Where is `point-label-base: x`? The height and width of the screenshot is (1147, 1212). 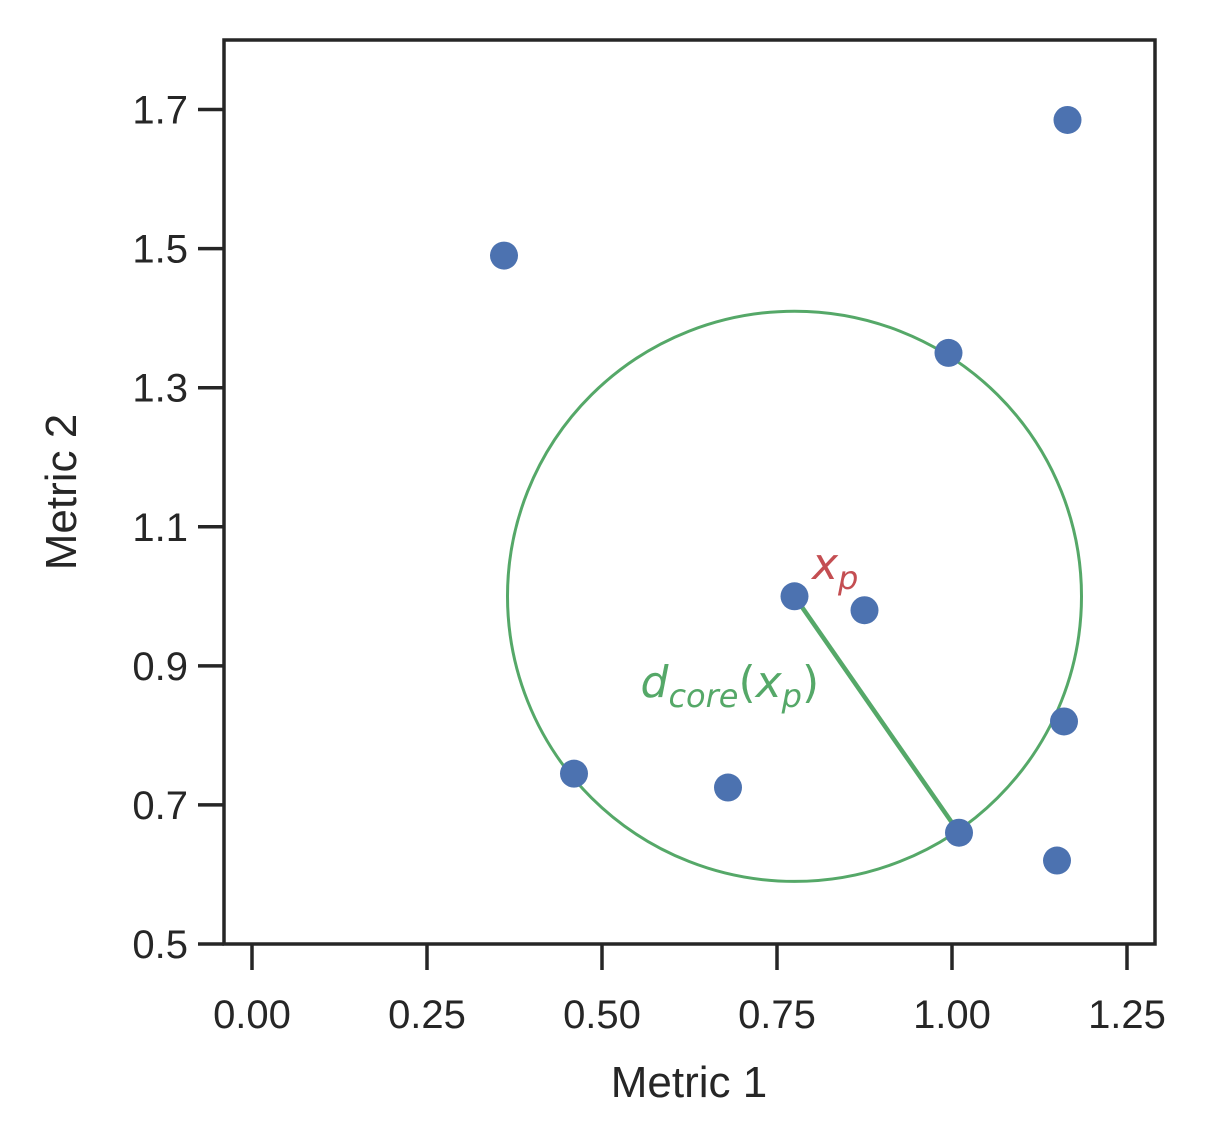 point-label-base: x is located at coordinates (824, 564).